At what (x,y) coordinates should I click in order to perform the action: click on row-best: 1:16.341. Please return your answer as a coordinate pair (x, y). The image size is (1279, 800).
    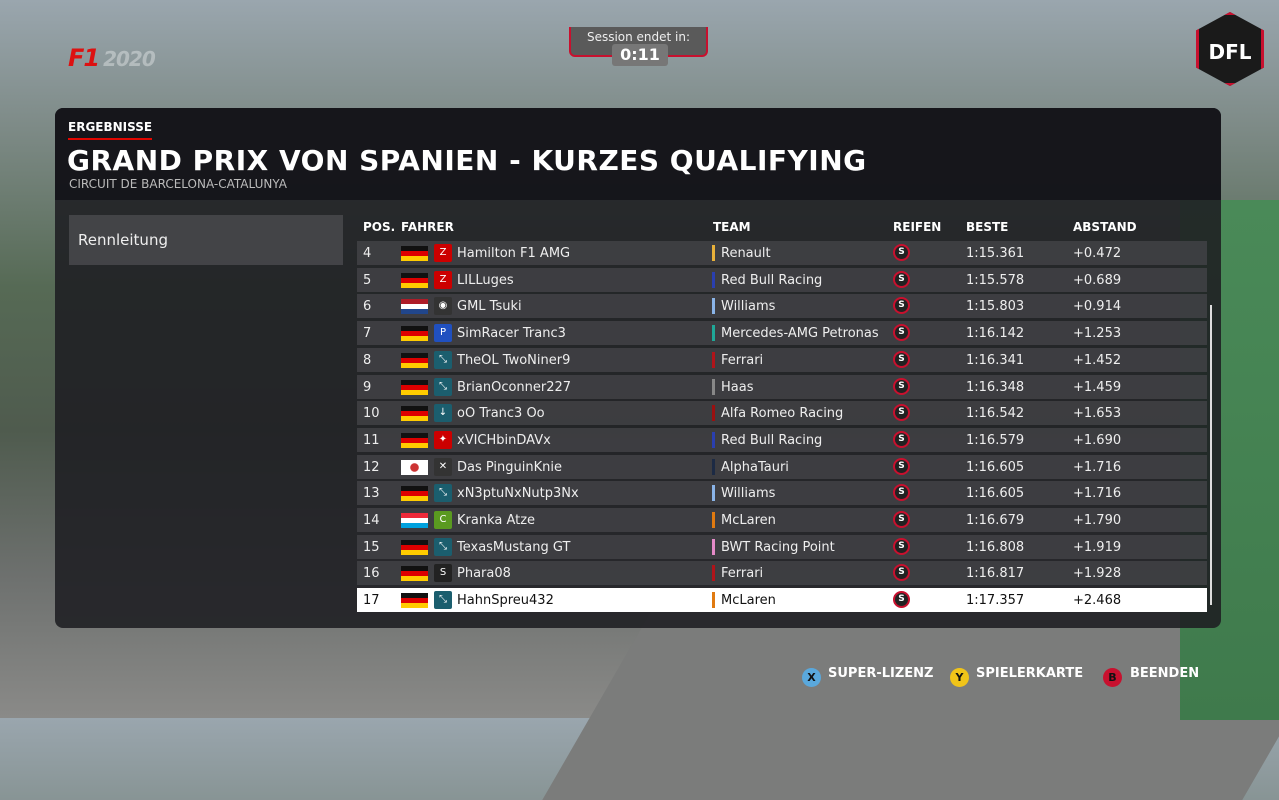
    Looking at the image, I should click on (995, 360).